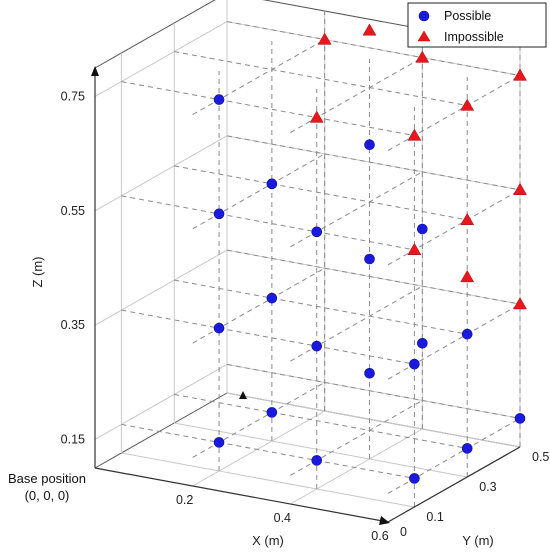 The image size is (550, 555). I want to click on floor-edge-left, so click(161, 430).